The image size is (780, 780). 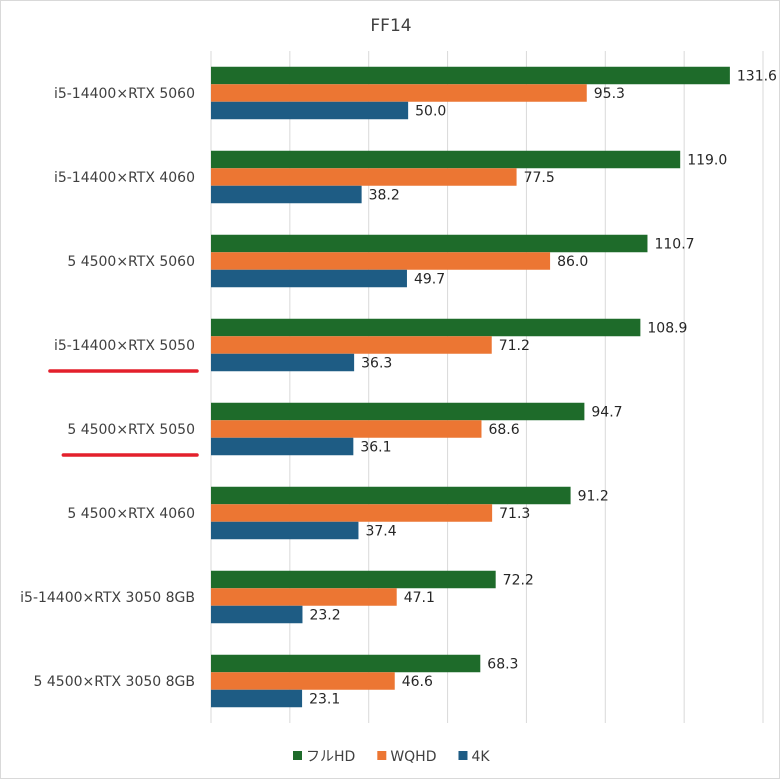 What do you see at coordinates (514, 346) in the screenshot?
I see `data-label: 71.2` at bounding box center [514, 346].